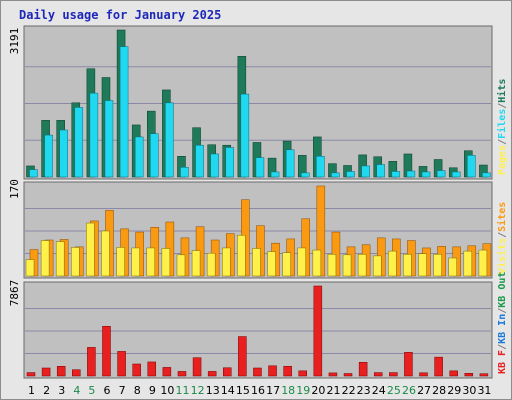  I want to click on x-tick-label: 18, so click(288, 390).